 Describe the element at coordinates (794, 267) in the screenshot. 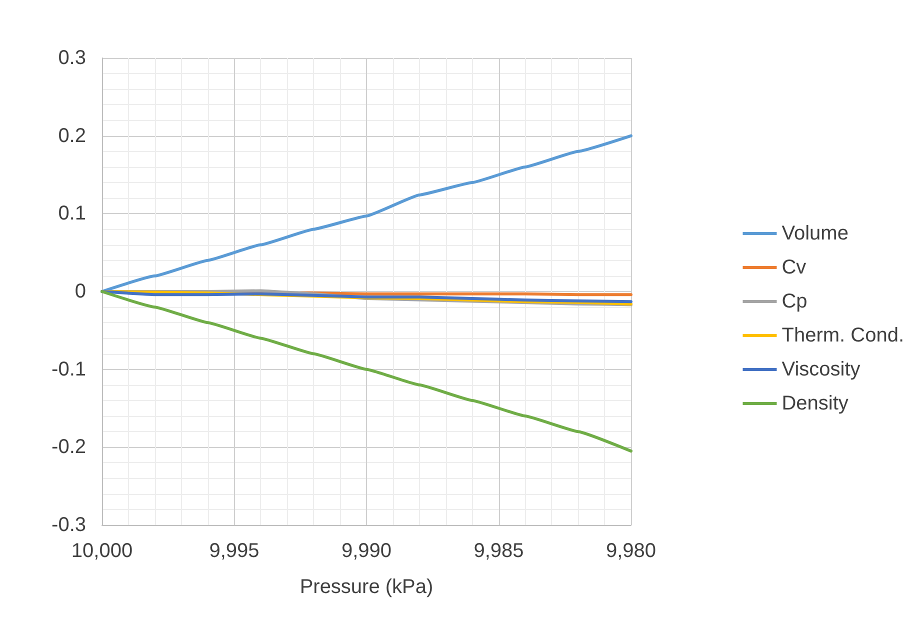

I see `legend-label: Cv` at that location.